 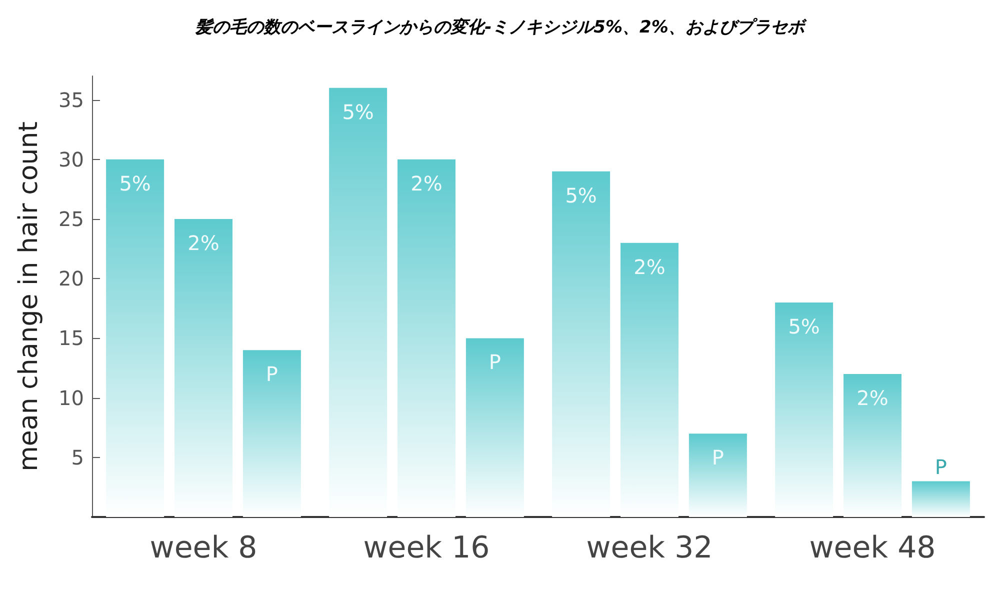 What do you see at coordinates (501, 28) in the screenshot?
I see `chart-title: 髪の毛の数のベースラインからの変化-ミノキシジル5%、2%、およびプラセボ` at bounding box center [501, 28].